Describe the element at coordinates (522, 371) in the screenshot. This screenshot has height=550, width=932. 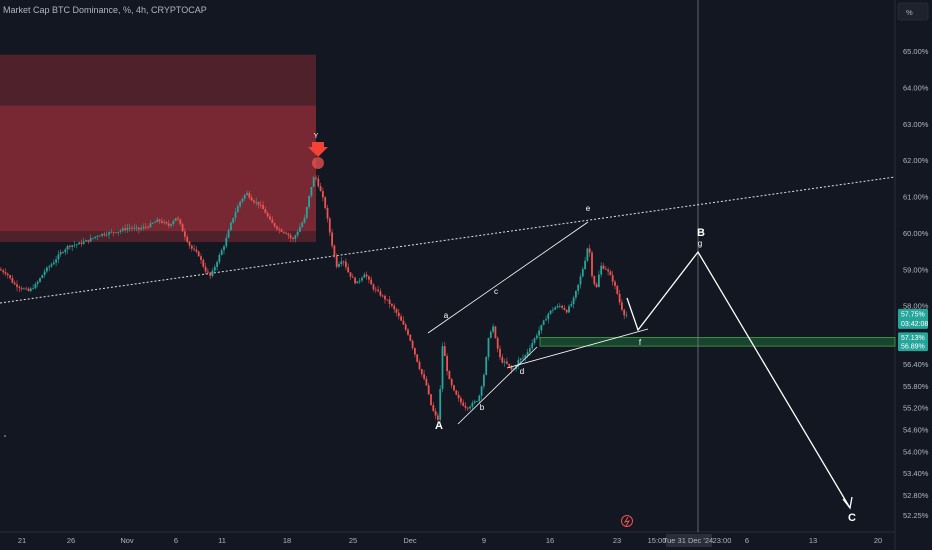
I see `wave-label-d: d` at that location.